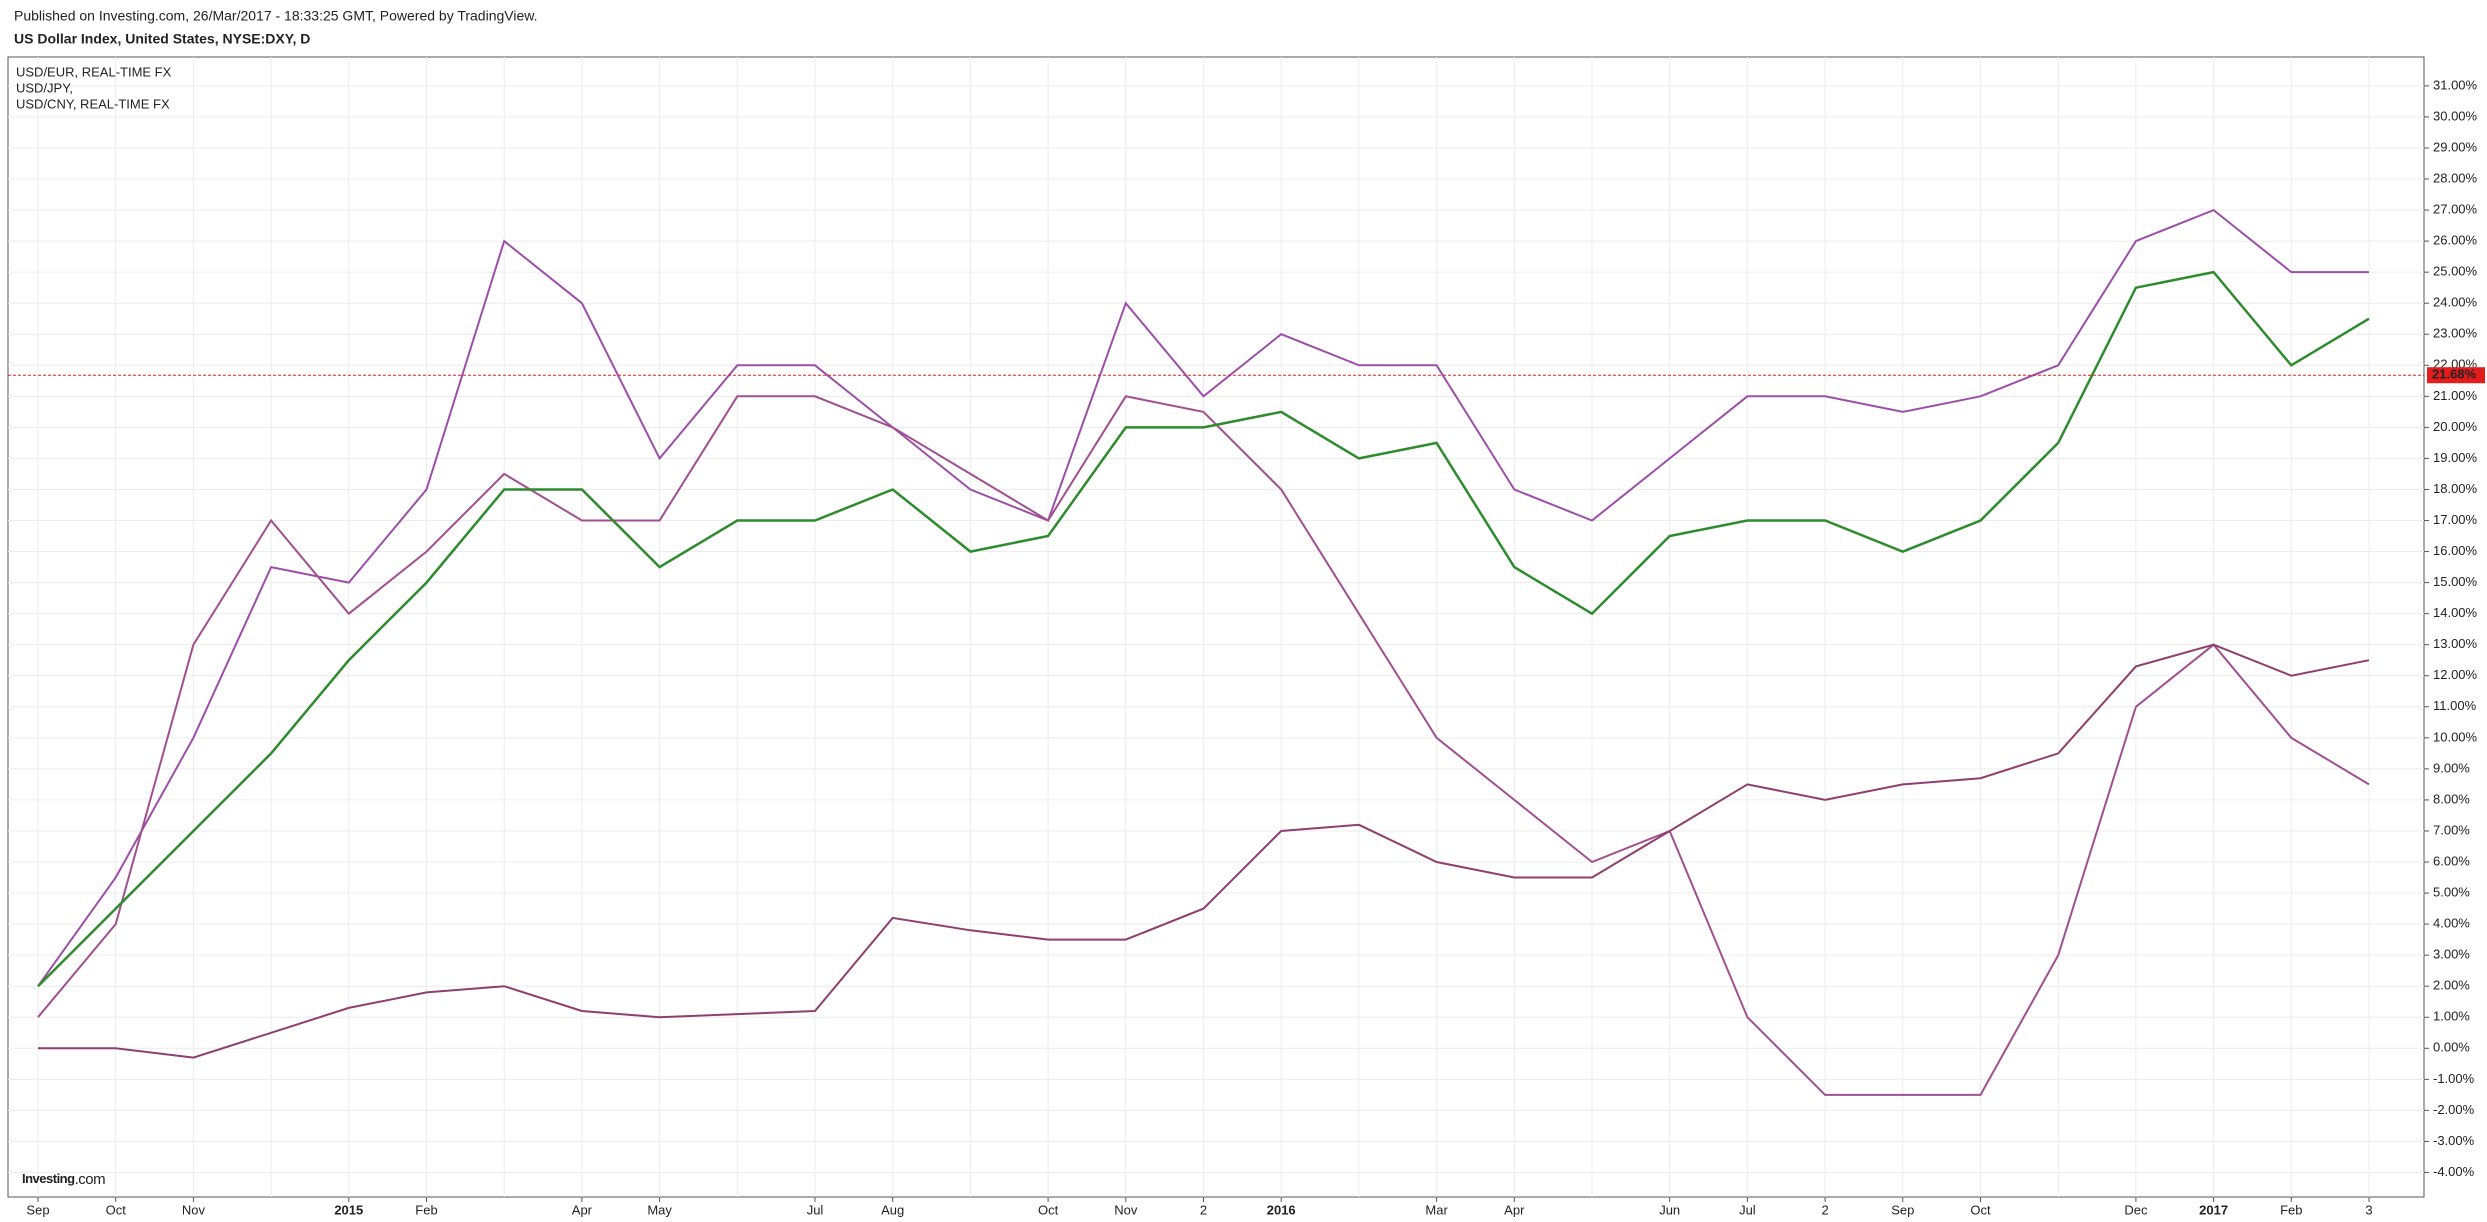  I want to click on y-tick-label: 15.00%, so click(2455, 581).